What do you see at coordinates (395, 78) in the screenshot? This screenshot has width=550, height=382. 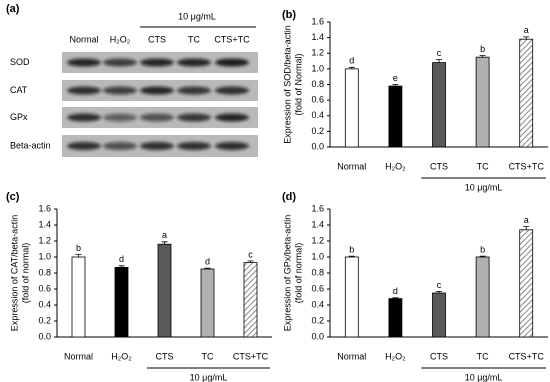 I see `significance-label: e` at bounding box center [395, 78].